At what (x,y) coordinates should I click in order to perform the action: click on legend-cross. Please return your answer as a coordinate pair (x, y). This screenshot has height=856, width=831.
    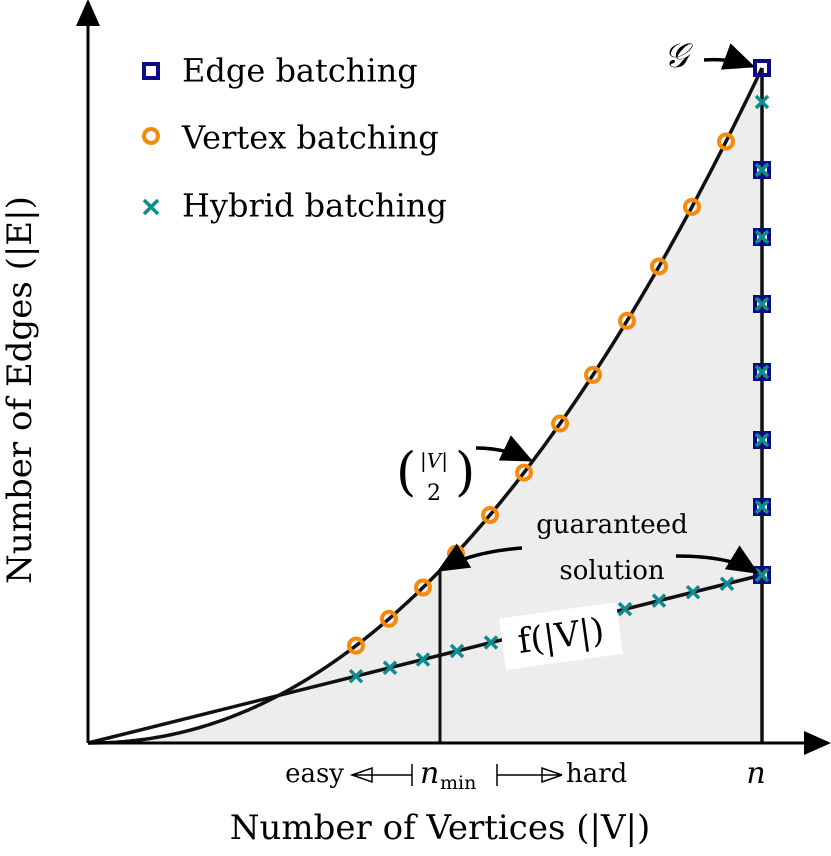
    Looking at the image, I should click on (151, 207).